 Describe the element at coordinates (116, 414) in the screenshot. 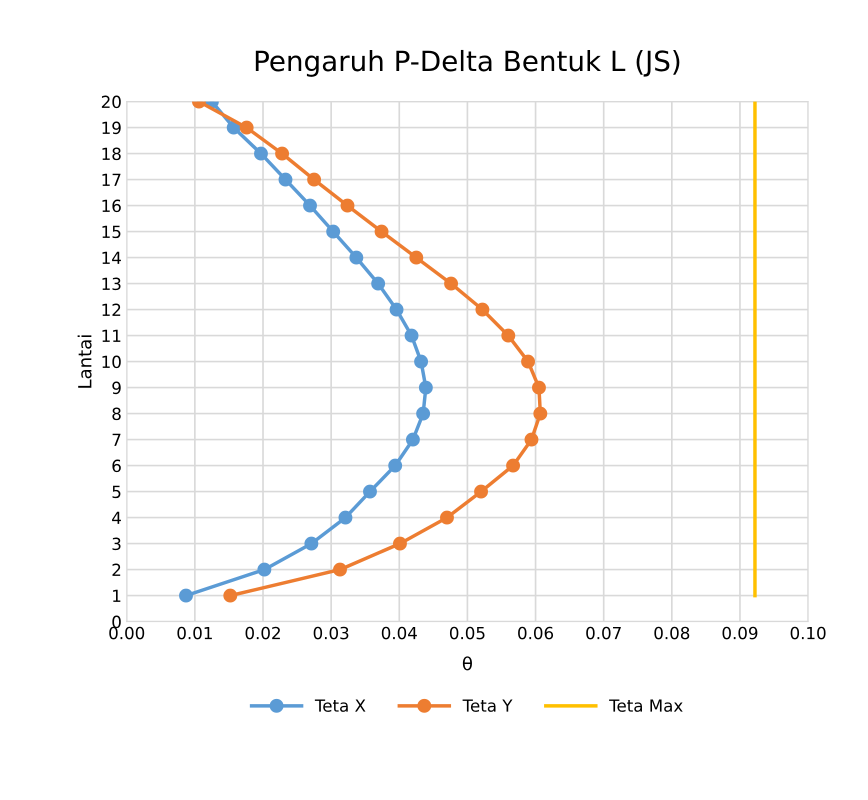

I see `y-tick-label: 8` at that location.